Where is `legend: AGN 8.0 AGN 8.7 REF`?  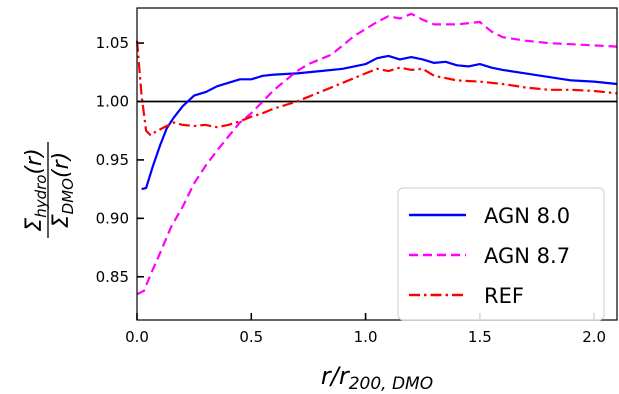 legend: AGN 8.0 AGN 8.7 REF is located at coordinates (501, 254).